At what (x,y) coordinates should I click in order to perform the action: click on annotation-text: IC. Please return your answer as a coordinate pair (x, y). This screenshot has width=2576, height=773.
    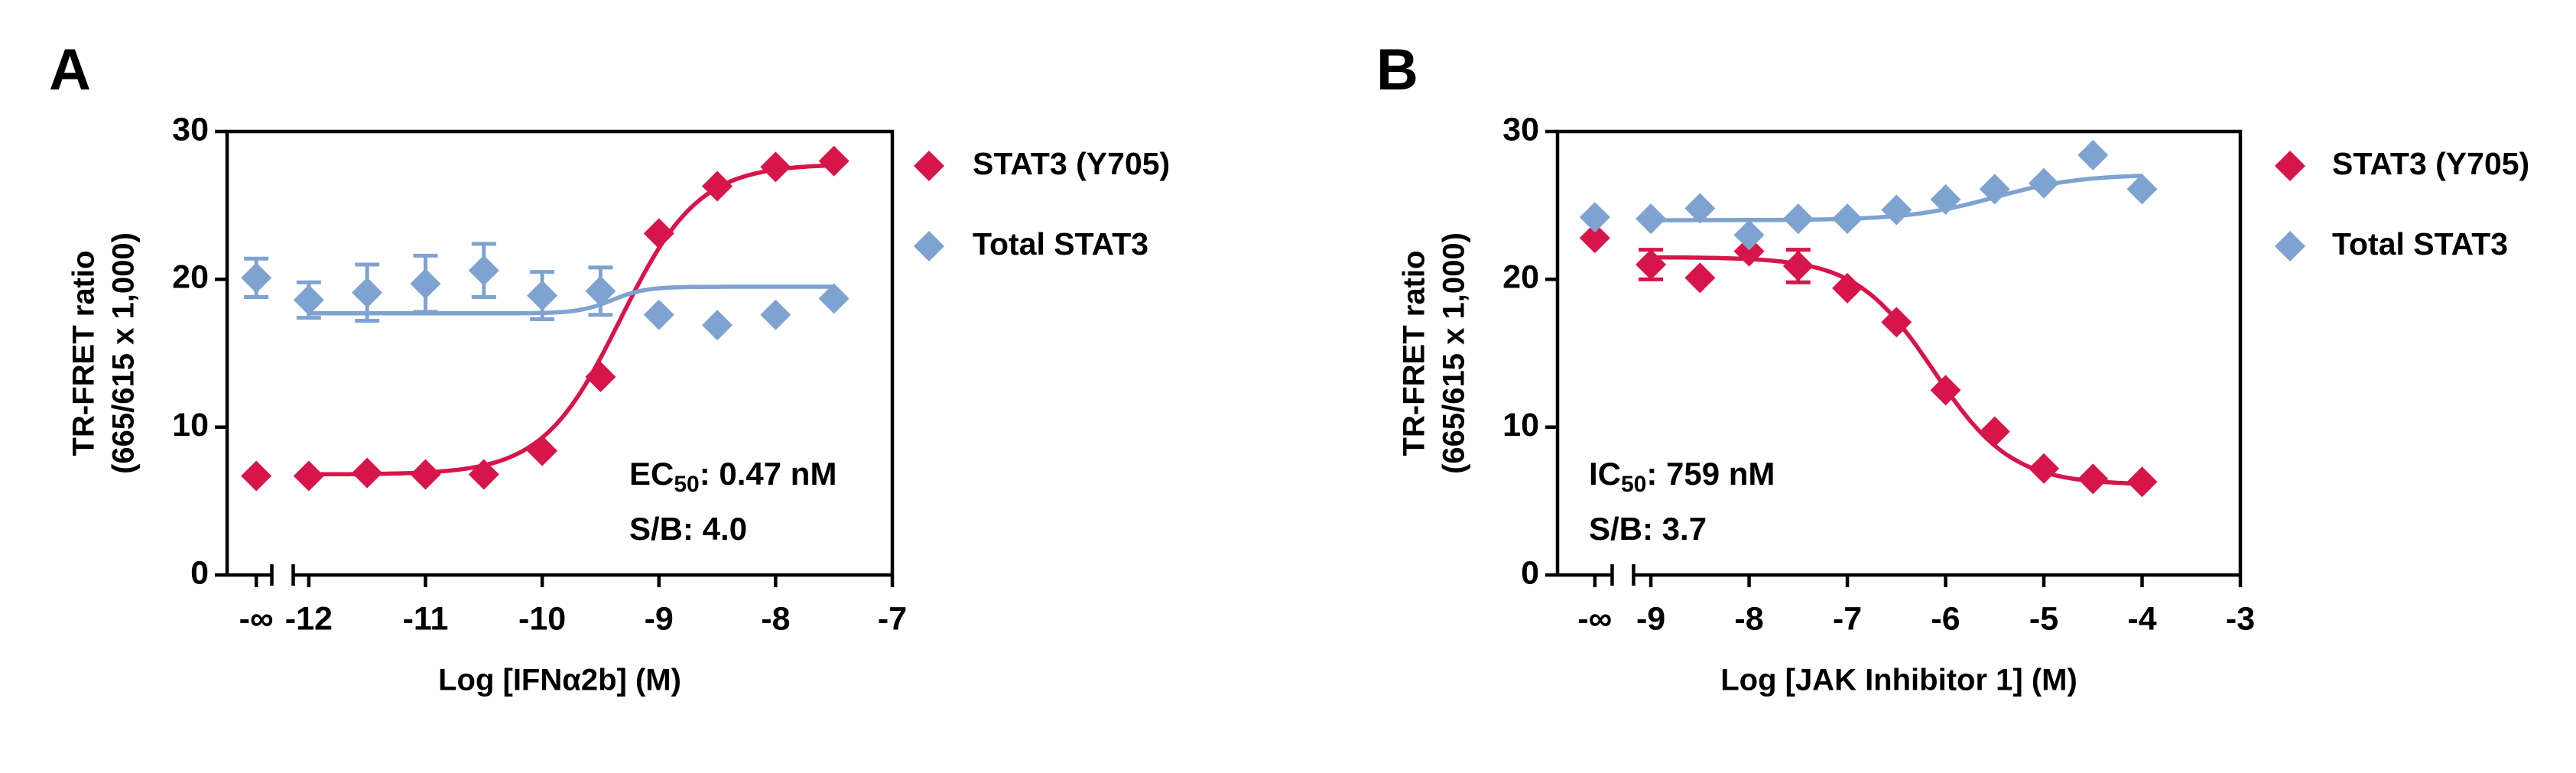
    Looking at the image, I should click on (1605, 474).